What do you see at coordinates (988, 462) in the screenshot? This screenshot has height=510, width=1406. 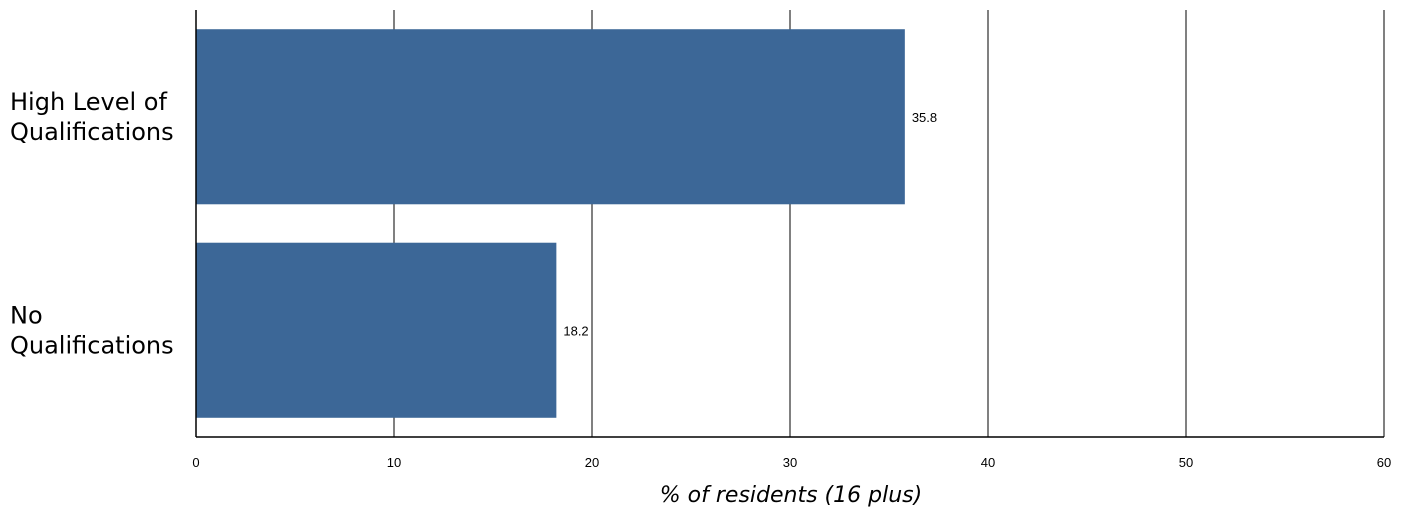 I see `x-tick-label-40: 40` at bounding box center [988, 462].